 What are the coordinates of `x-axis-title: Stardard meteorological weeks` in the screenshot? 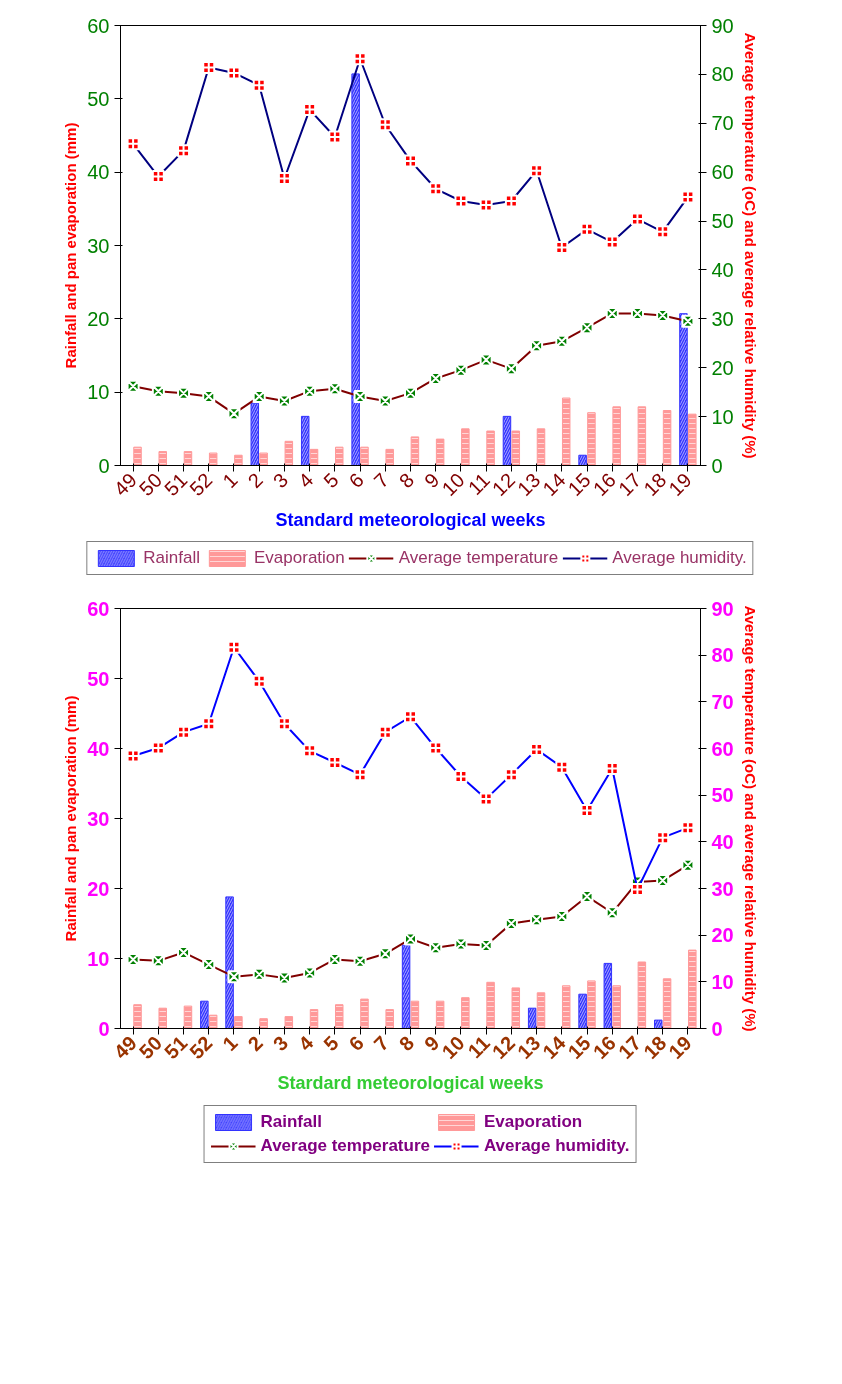 It's located at (410, 1083).